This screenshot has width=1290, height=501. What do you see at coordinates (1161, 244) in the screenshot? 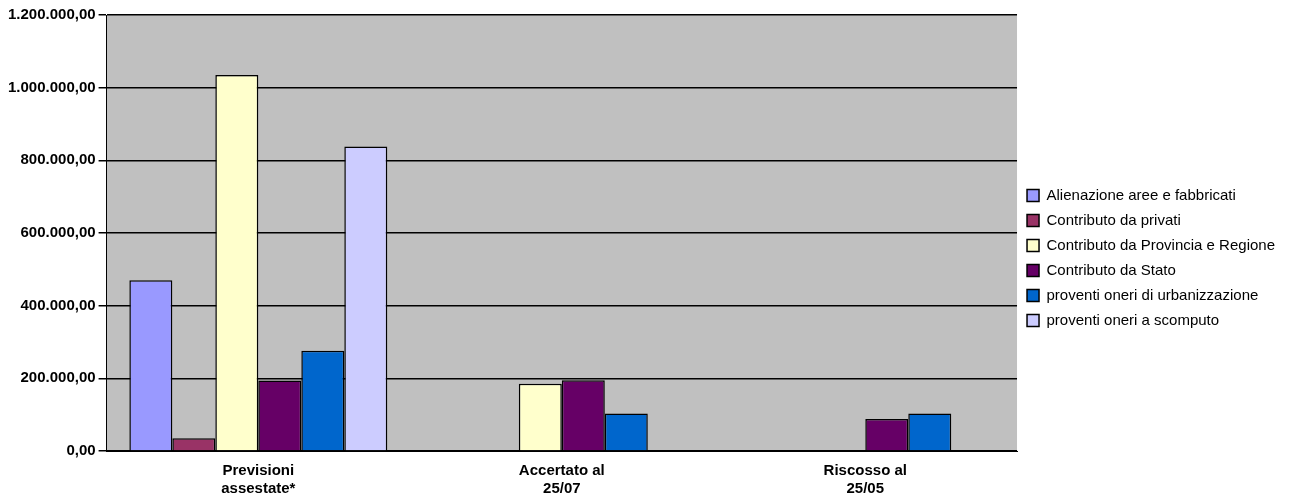
I see `legend-label: Contributo da Provincia e Regione` at bounding box center [1161, 244].